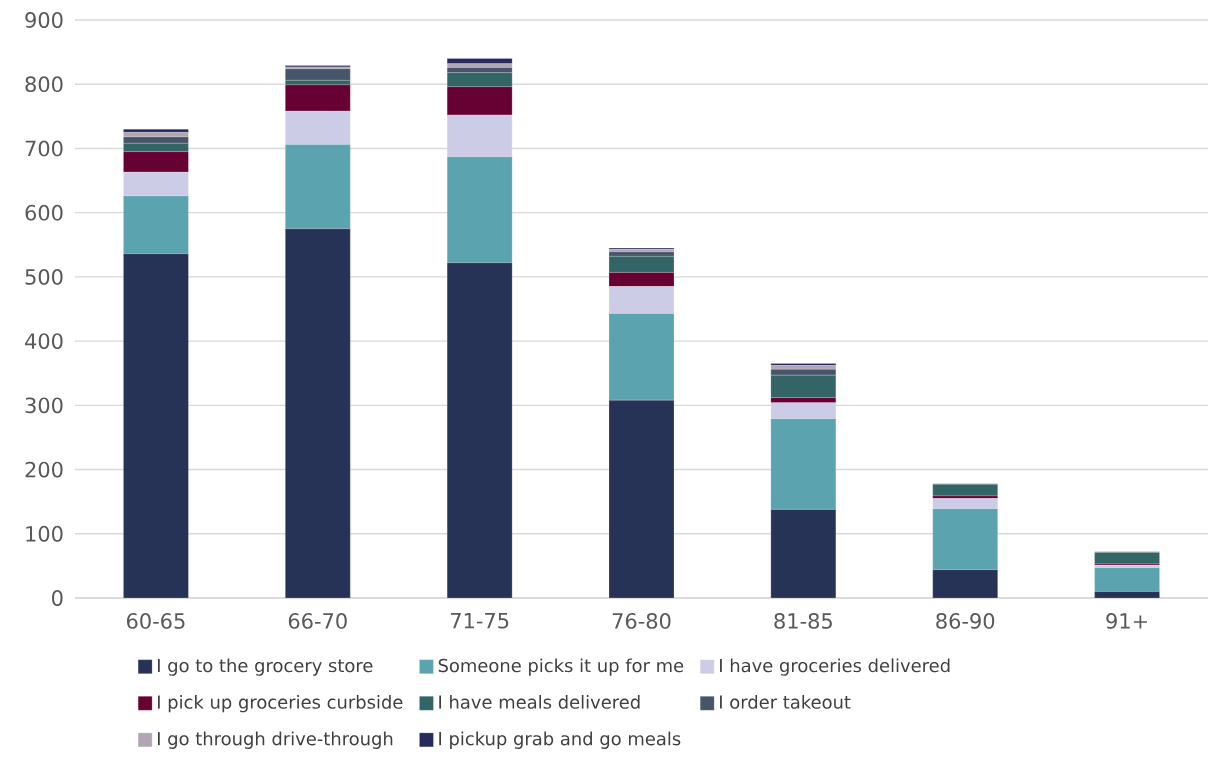 Image resolution: width=1208 pixels, height=784 pixels. What do you see at coordinates (44, 469) in the screenshot?
I see `y-tick-label: 200` at bounding box center [44, 469].